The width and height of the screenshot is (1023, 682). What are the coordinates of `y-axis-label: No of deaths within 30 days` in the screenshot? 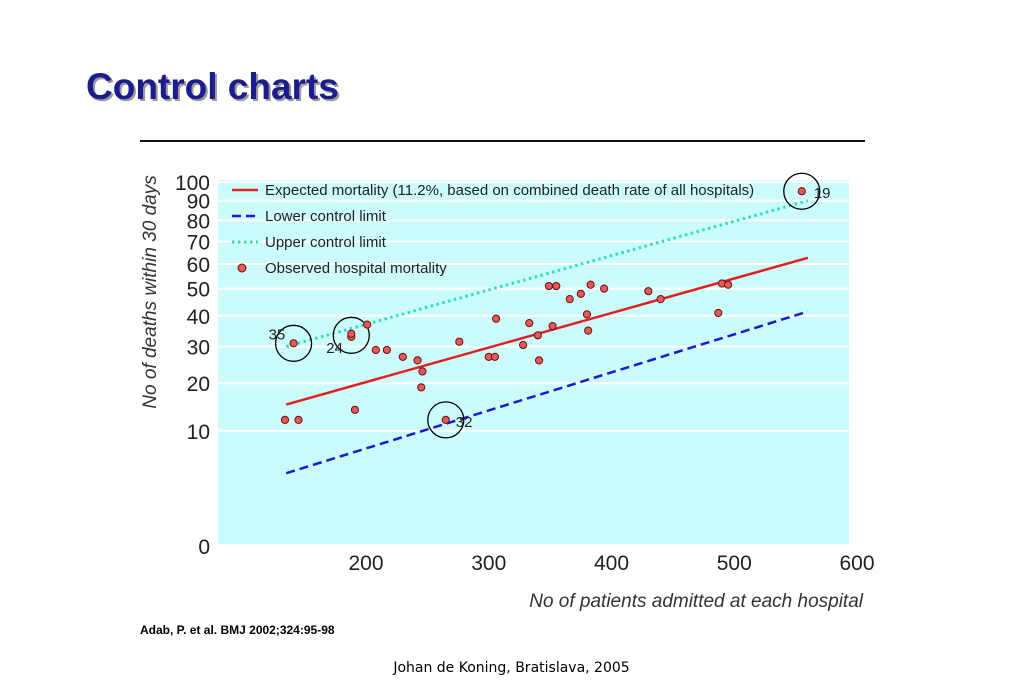 It's located at (150, 292).